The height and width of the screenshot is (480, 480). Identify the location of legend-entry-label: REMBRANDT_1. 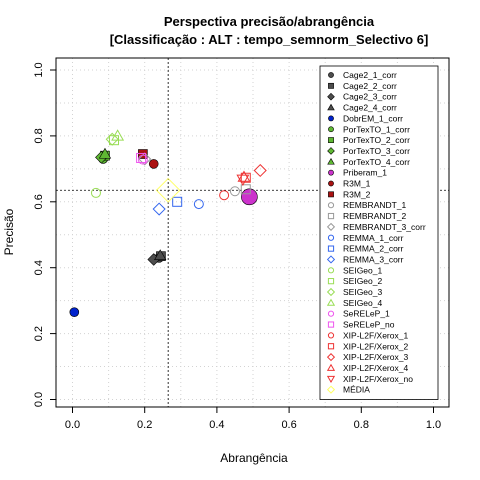
(375, 205).